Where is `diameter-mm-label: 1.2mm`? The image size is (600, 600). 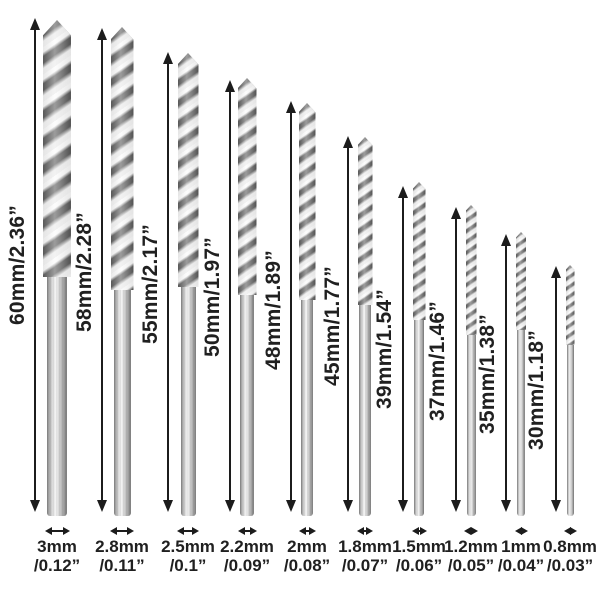
diameter-mm-label: 1.2mm is located at coordinates (471, 546).